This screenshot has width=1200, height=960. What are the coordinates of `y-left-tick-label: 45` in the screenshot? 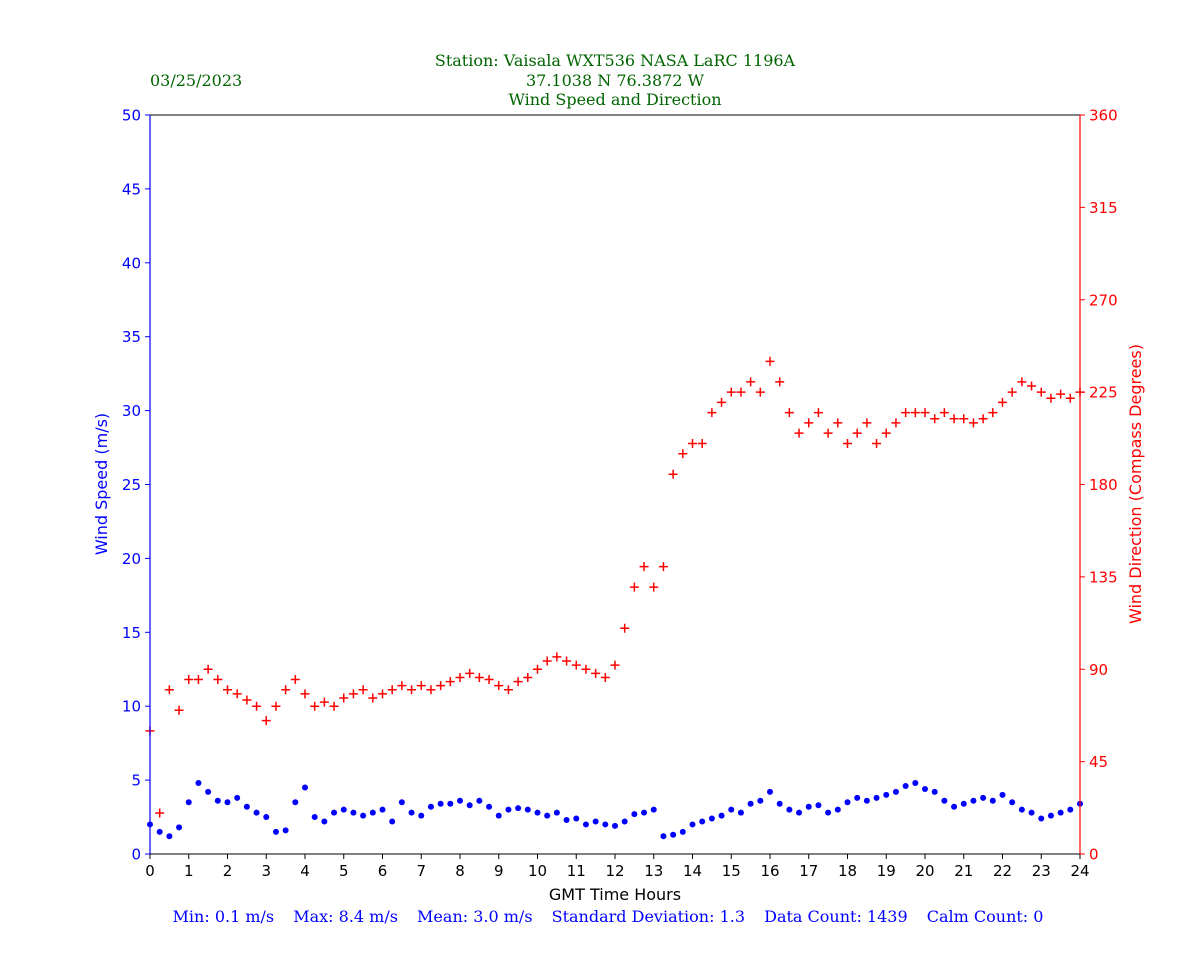 It's located at (131, 189).